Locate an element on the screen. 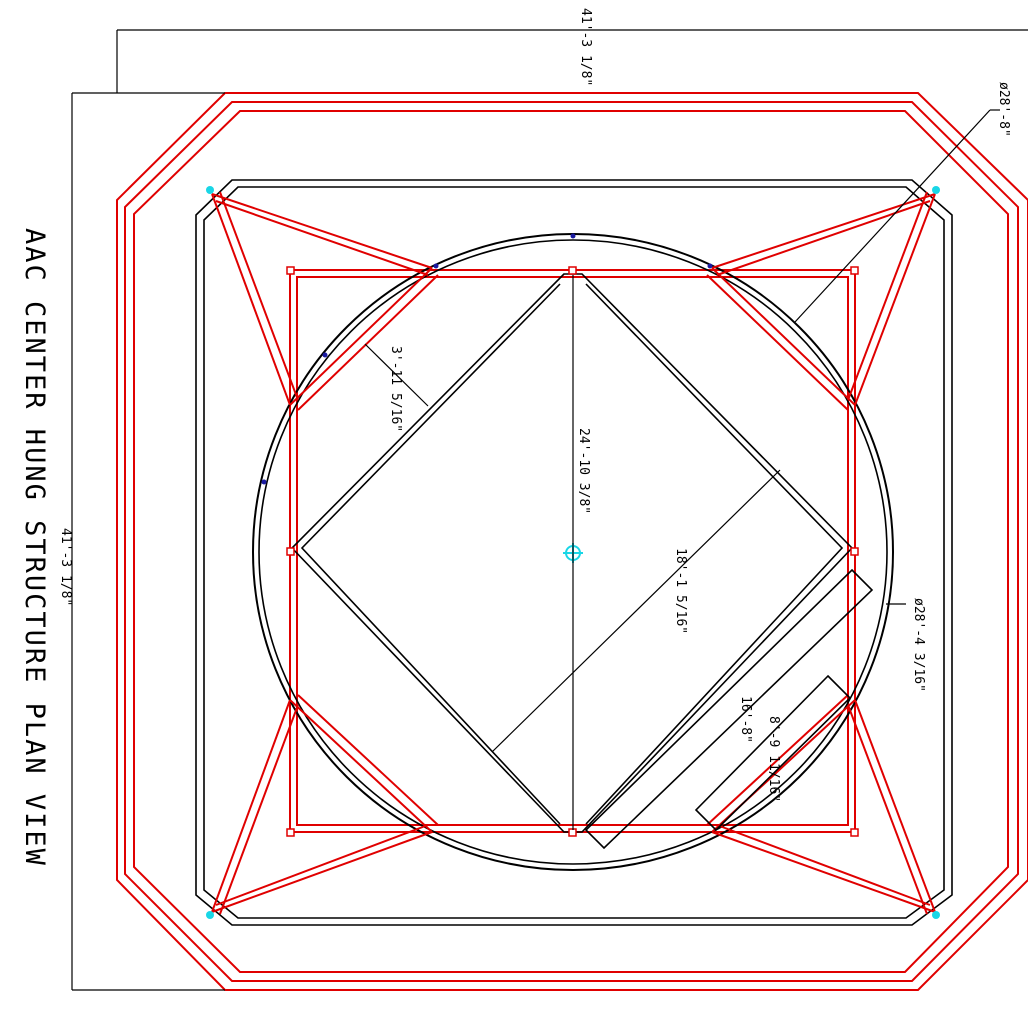 The height and width of the screenshot is (1013, 1028). dim-center-span: 24'-10 3/8" is located at coordinates (583, 471).